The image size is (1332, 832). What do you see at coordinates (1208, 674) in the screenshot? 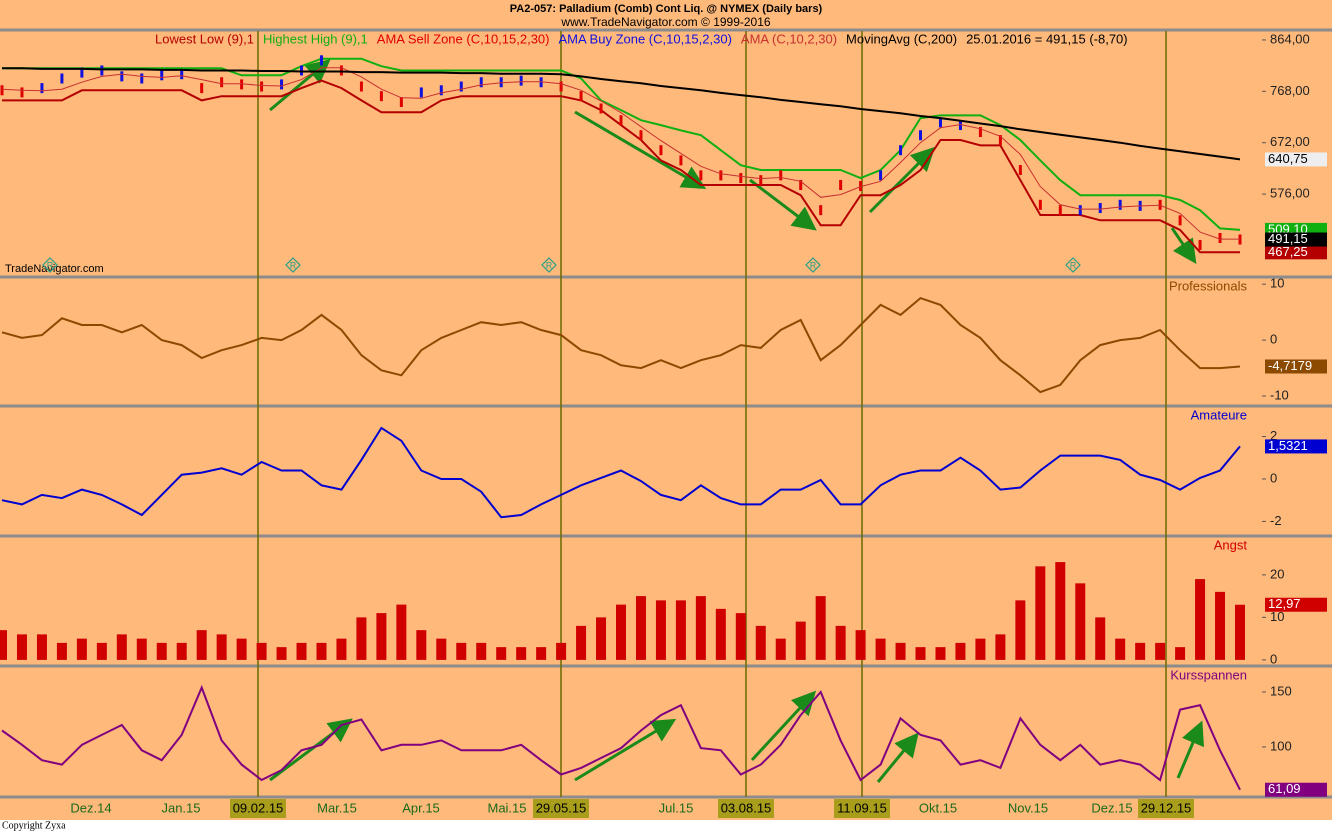
I see `panel-title: Kursspannen` at bounding box center [1208, 674].